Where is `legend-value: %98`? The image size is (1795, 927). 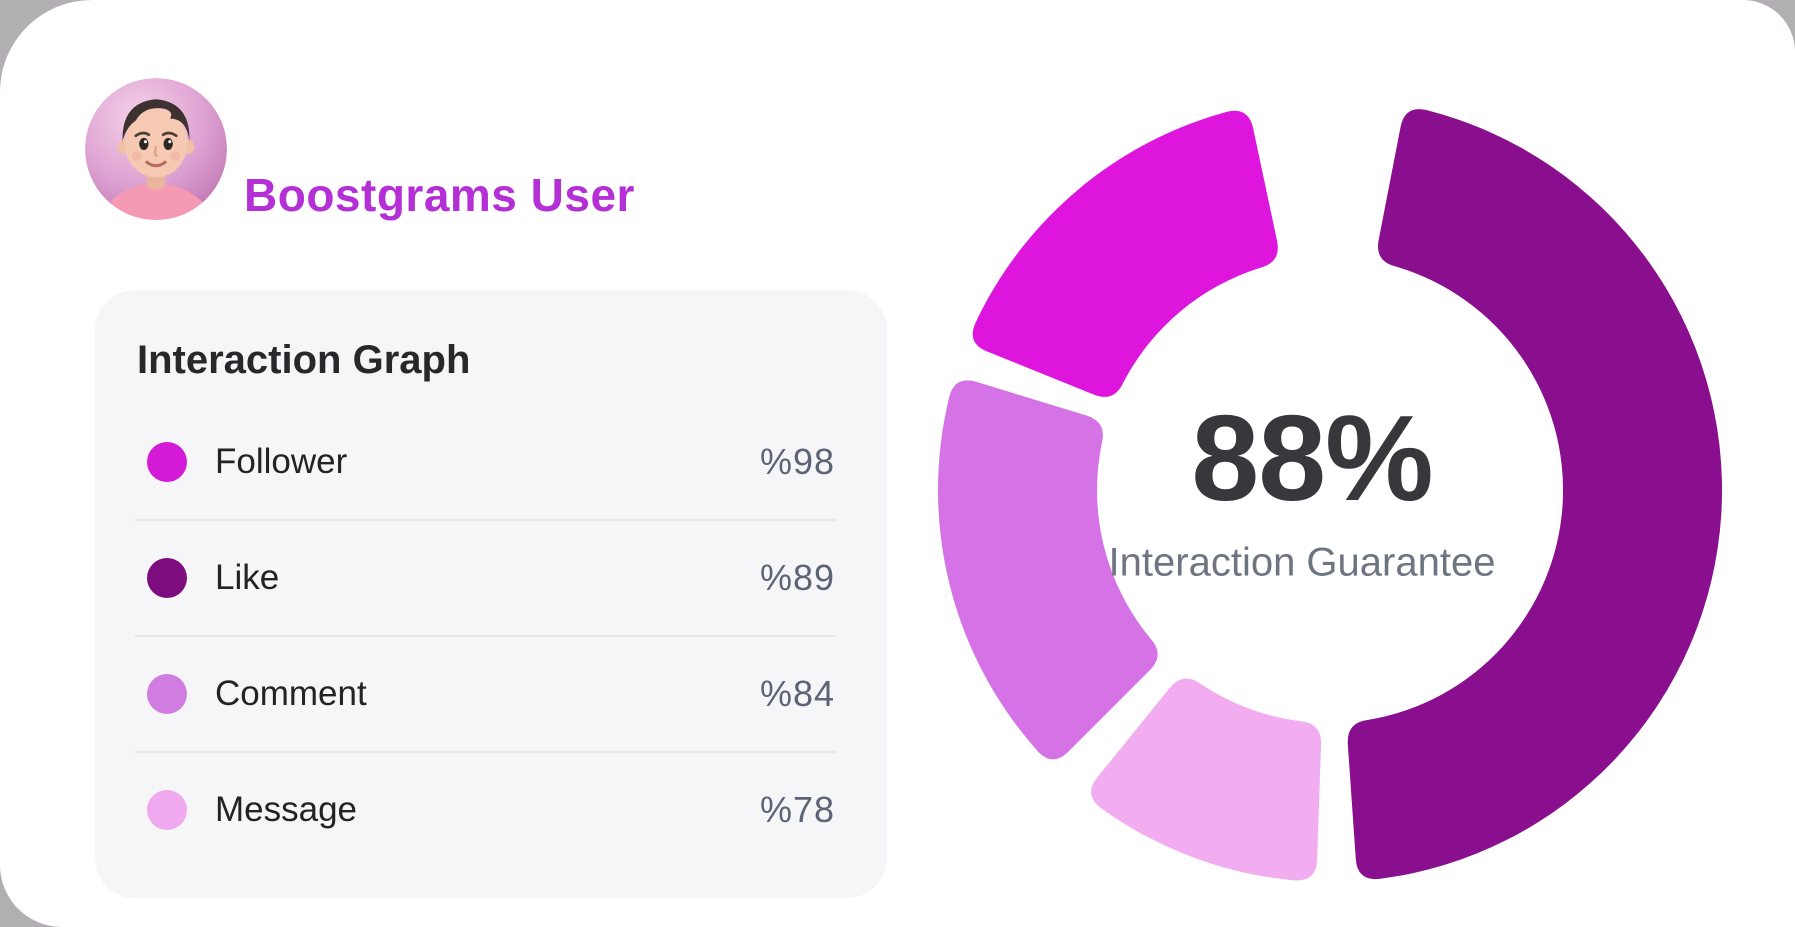
legend-value: %98 is located at coordinates (797, 461).